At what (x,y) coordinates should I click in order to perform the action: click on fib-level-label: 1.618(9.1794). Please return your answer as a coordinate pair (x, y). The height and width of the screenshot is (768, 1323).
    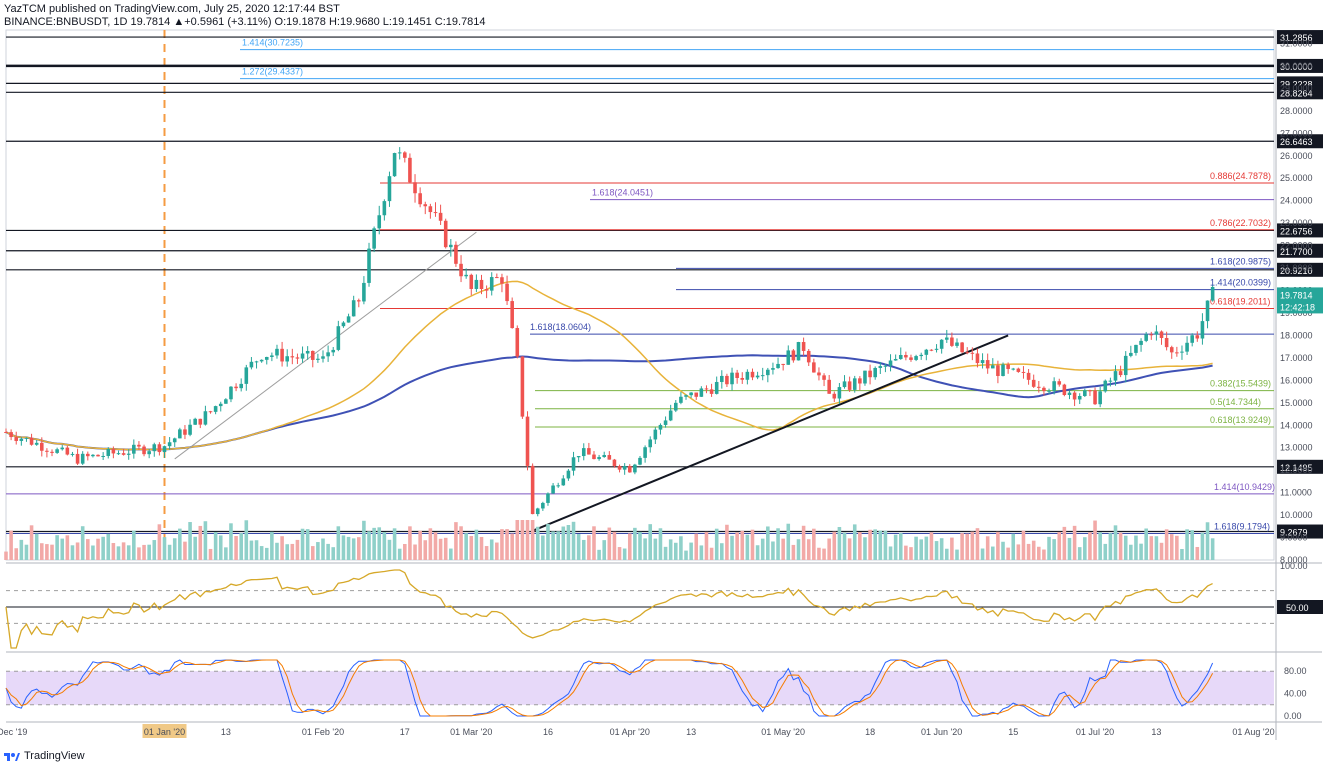
    Looking at the image, I should click on (1242, 527).